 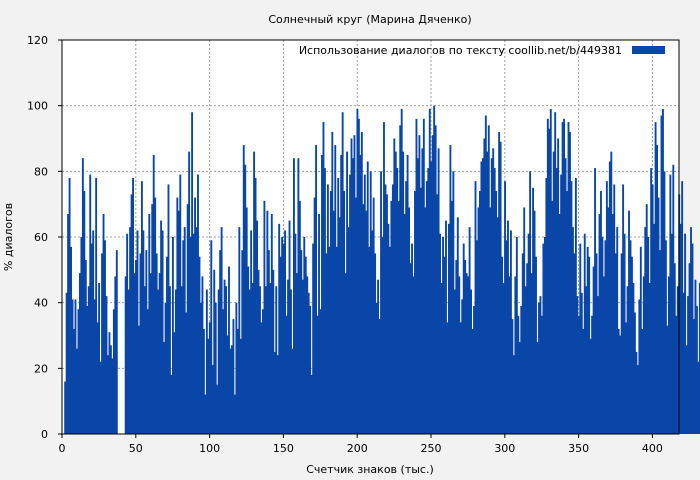 What do you see at coordinates (44, 237) in the screenshot?
I see `y-axis-ticks: 0 20 40 60 80 100 120` at bounding box center [44, 237].